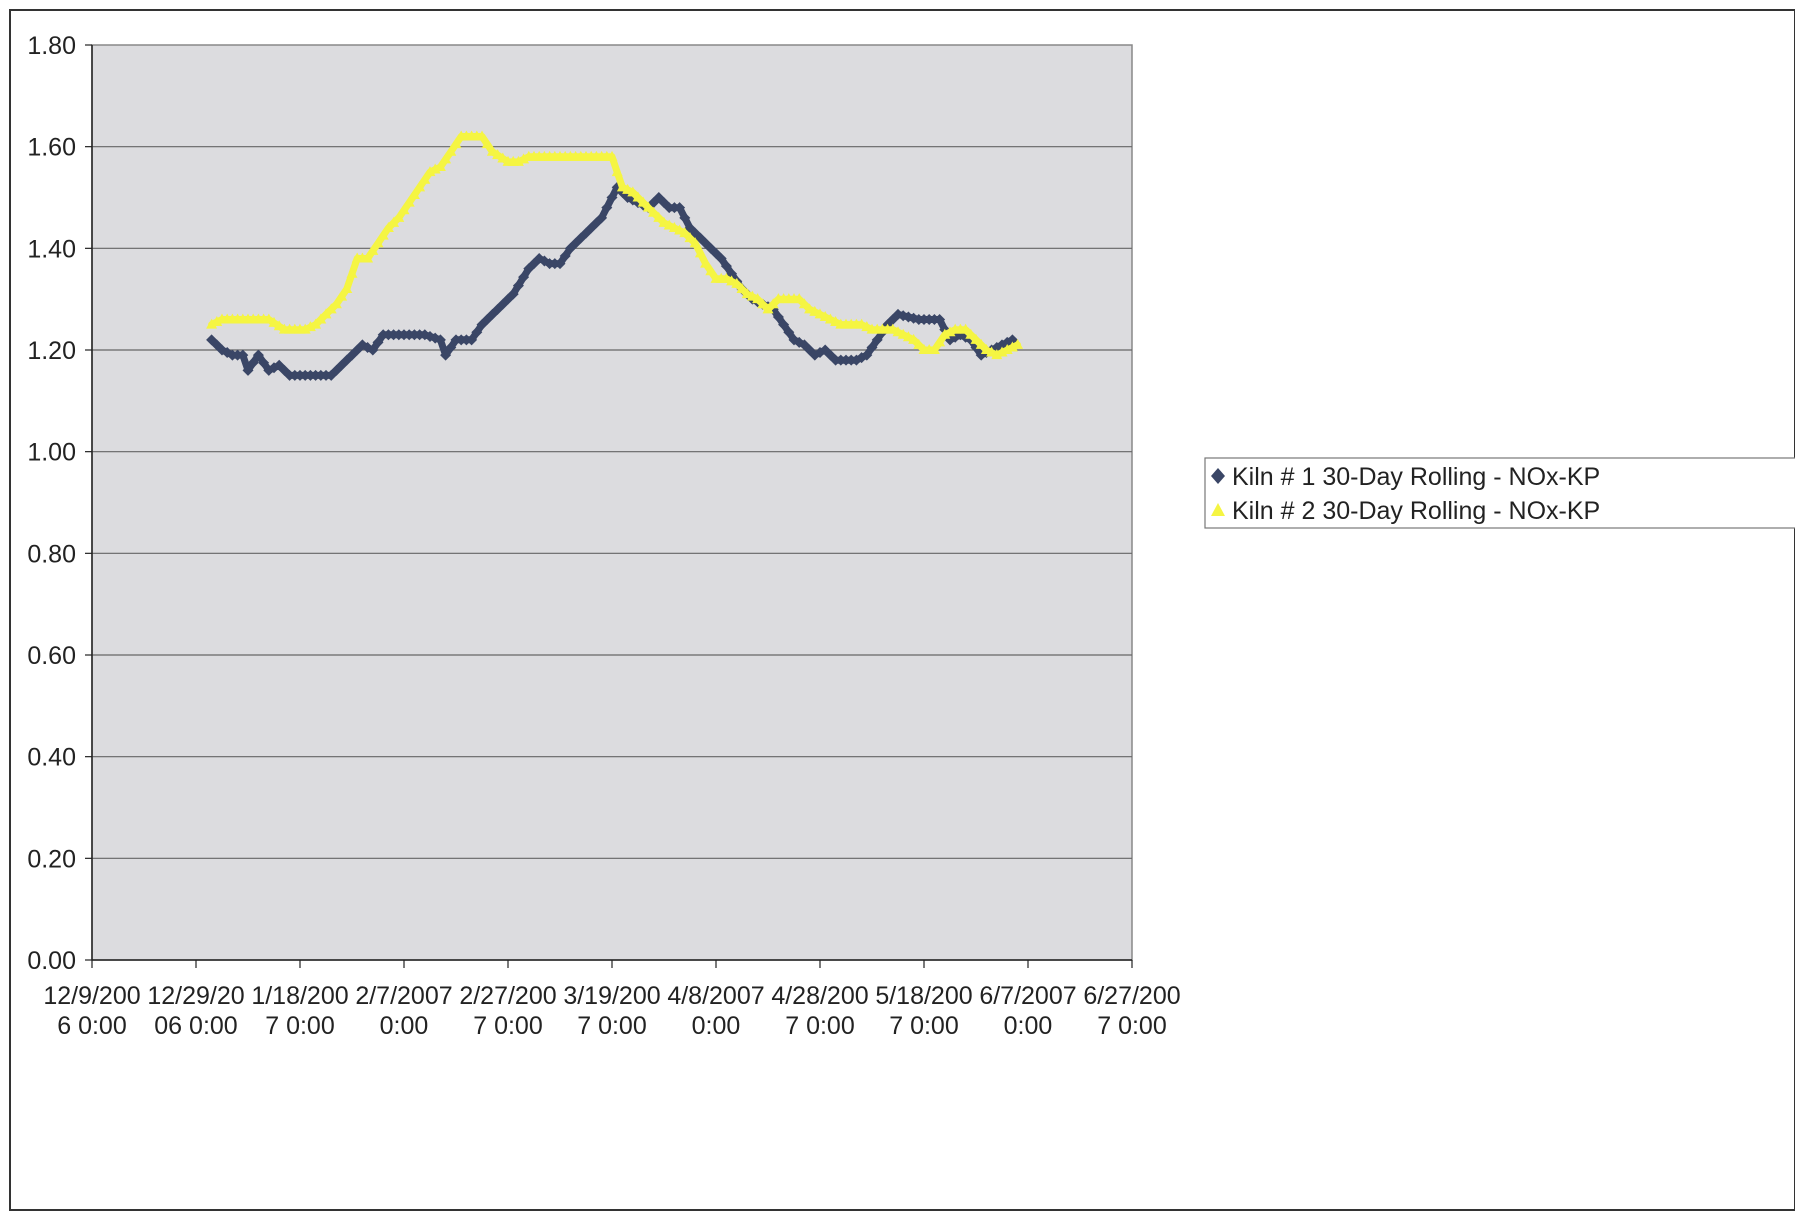 The height and width of the screenshot is (1215, 1795). What do you see at coordinates (1416, 511) in the screenshot?
I see `legend-label-series-2: Kiln # 2 30-Day Rolling - NOx-KP` at bounding box center [1416, 511].